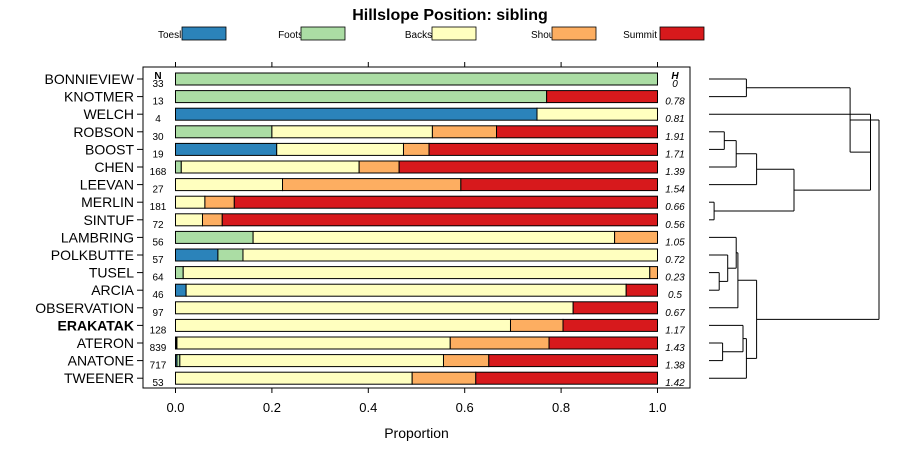  What do you see at coordinates (158, 84) in the screenshot?
I see `n-value: 33` at bounding box center [158, 84].